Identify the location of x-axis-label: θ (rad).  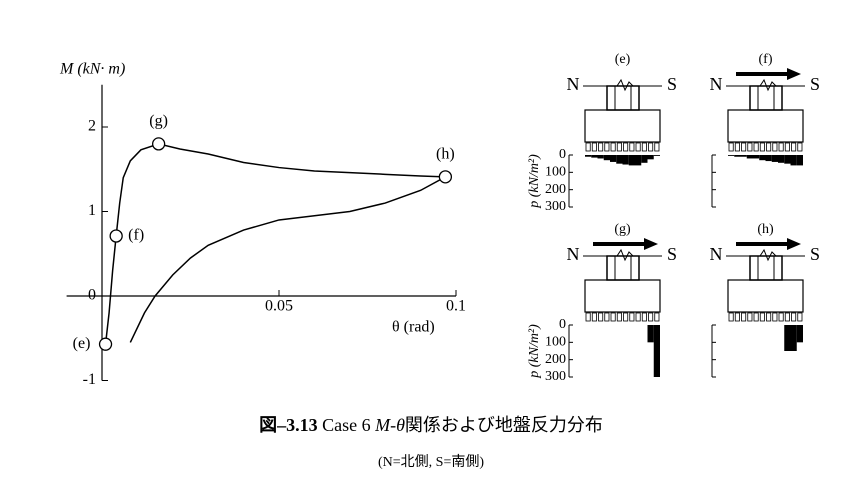
(413, 327).